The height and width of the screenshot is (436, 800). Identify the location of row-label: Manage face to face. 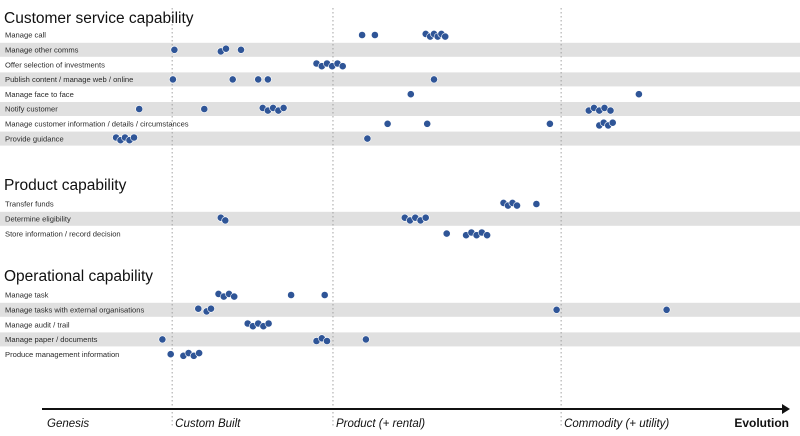
(39, 94).